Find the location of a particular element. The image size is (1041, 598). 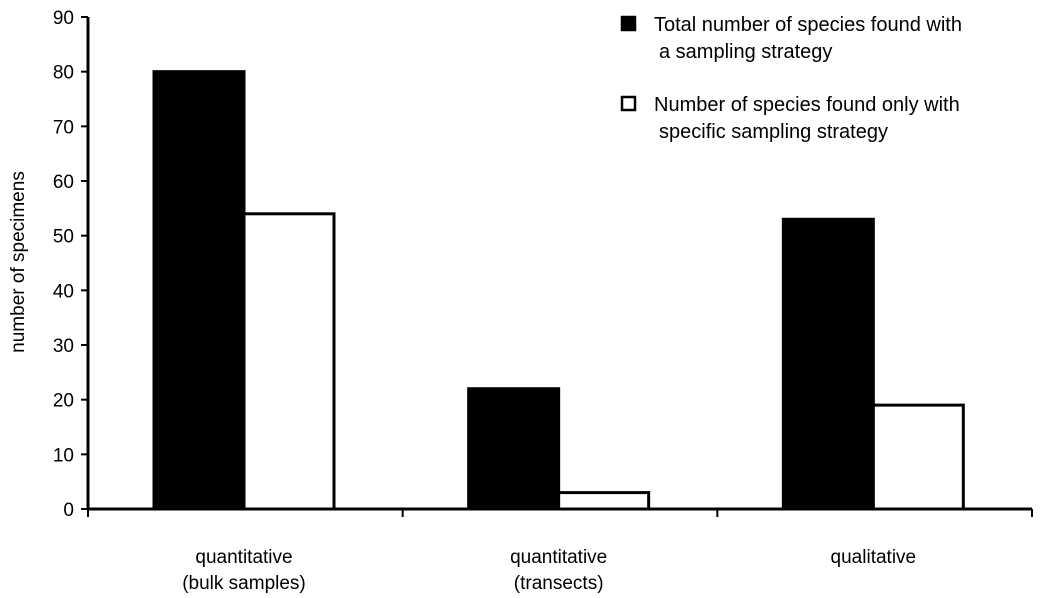

x-category-label: quantitative (transects) is located at coordinates (558, 570).